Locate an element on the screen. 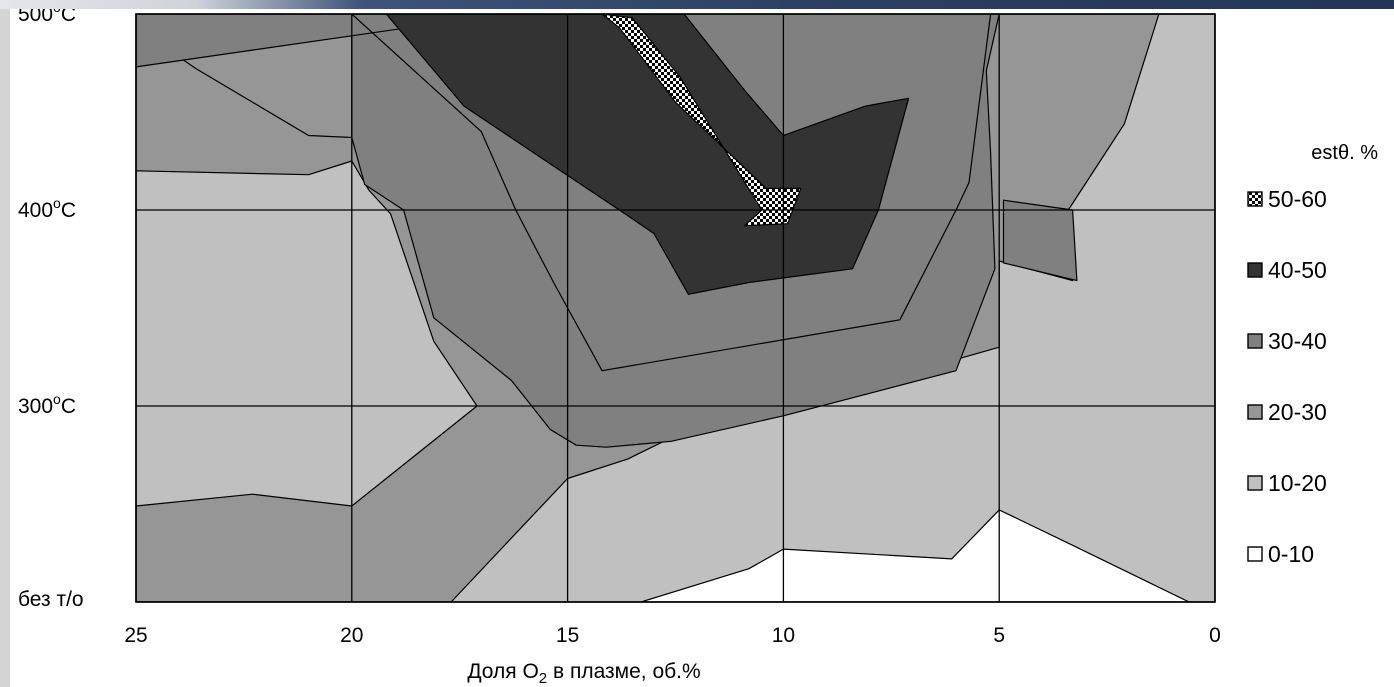  y-tick-label: 500oC is located at coordinates (47, 17).